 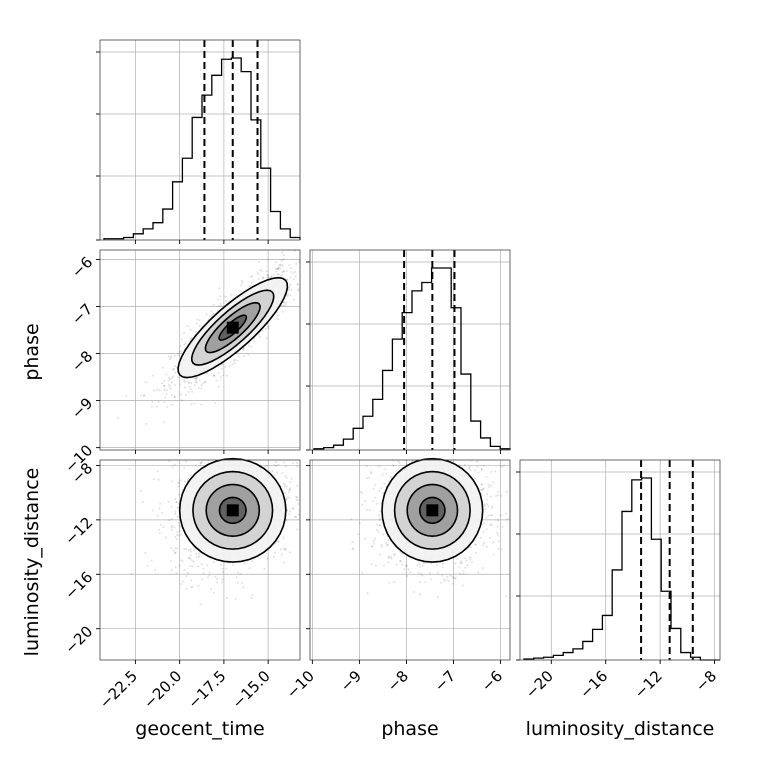 What do you see at coordinates (593, 684) in the screenshot?
I see `x-tick-label-1: −16` at bounding box center [593, 684].